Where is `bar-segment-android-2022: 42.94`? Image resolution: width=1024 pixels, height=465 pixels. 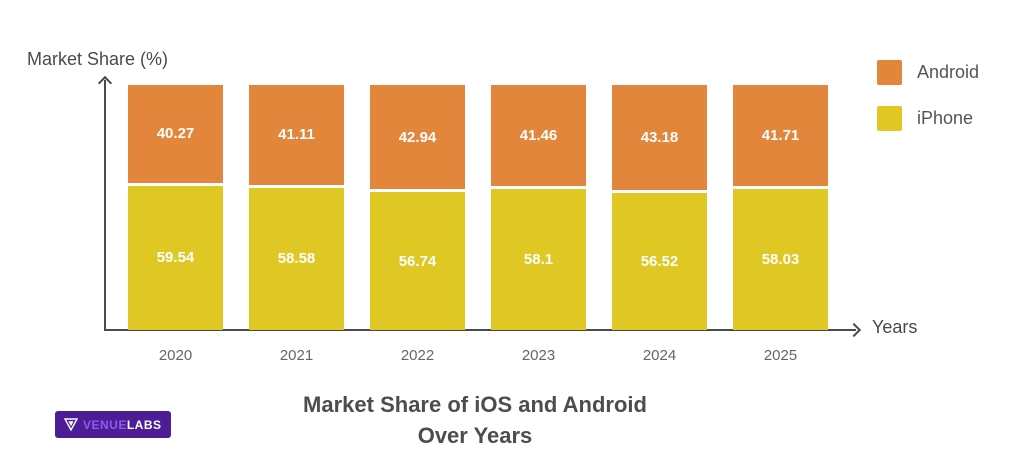 bar-segment-android-2022: 42.94 is located at coordinates (417, 137).